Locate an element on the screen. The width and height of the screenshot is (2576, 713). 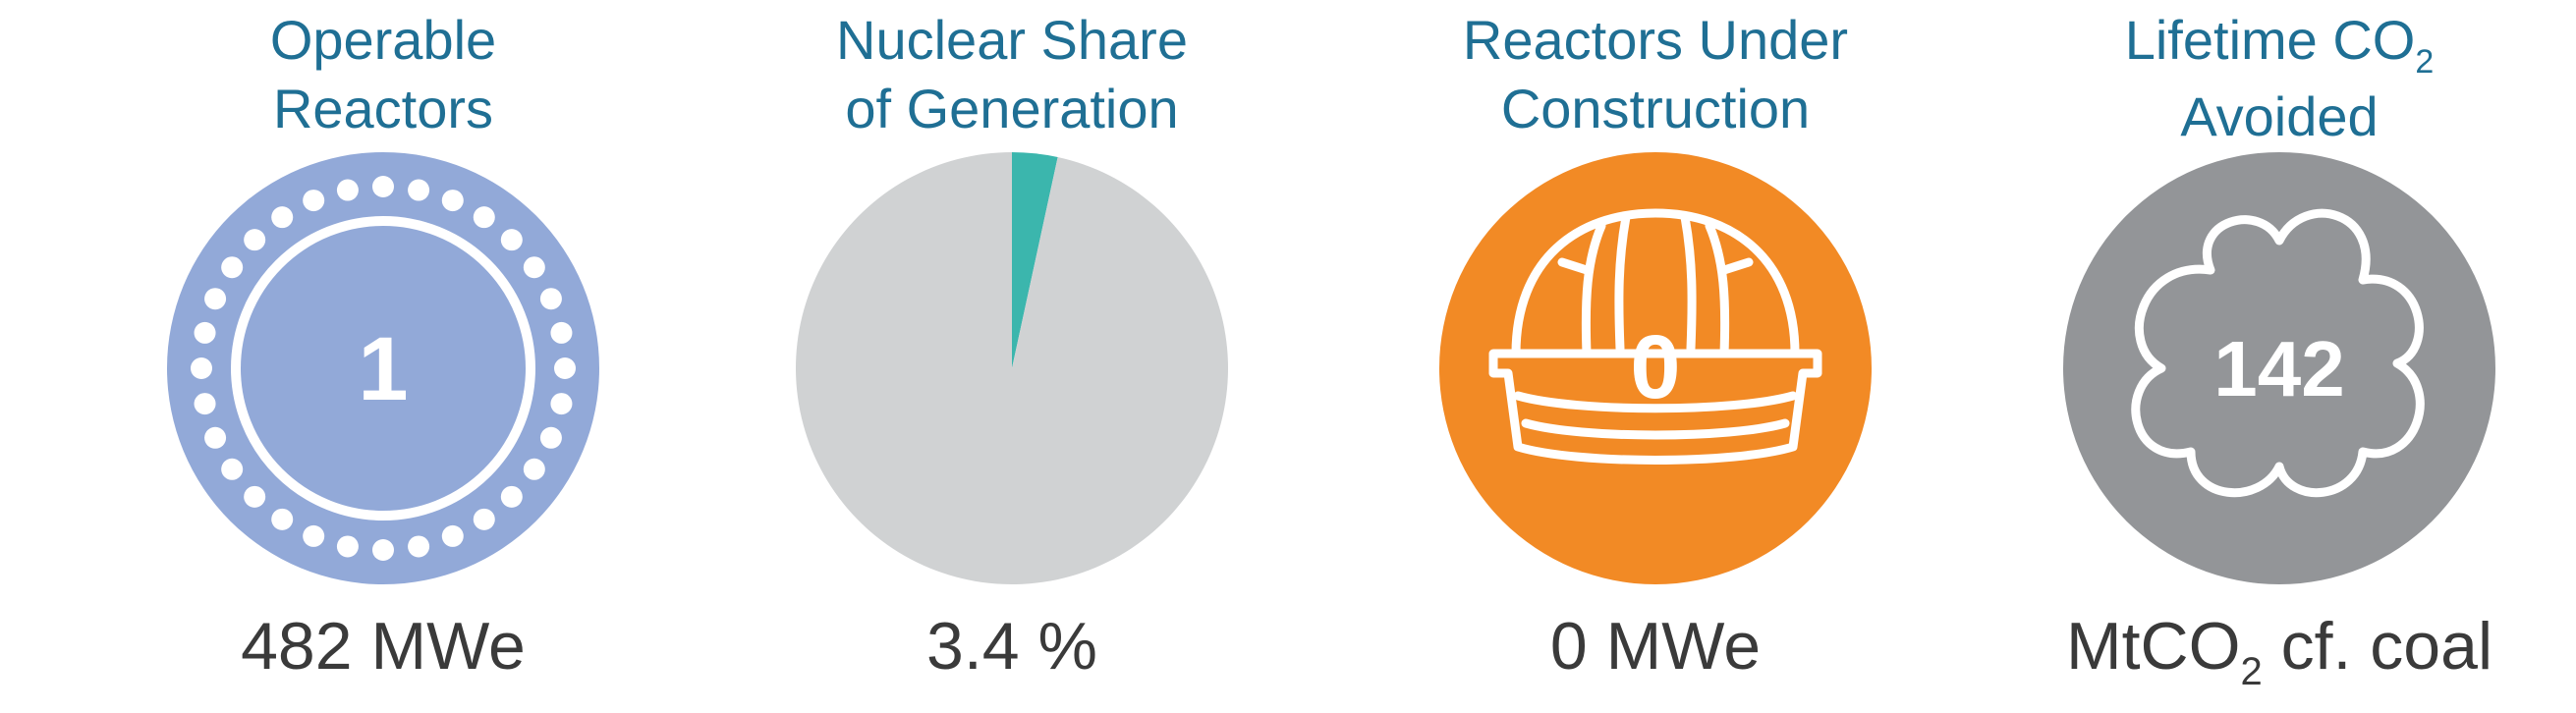
co2-value-subscript: 2 is located at coordinates (2251, 671).